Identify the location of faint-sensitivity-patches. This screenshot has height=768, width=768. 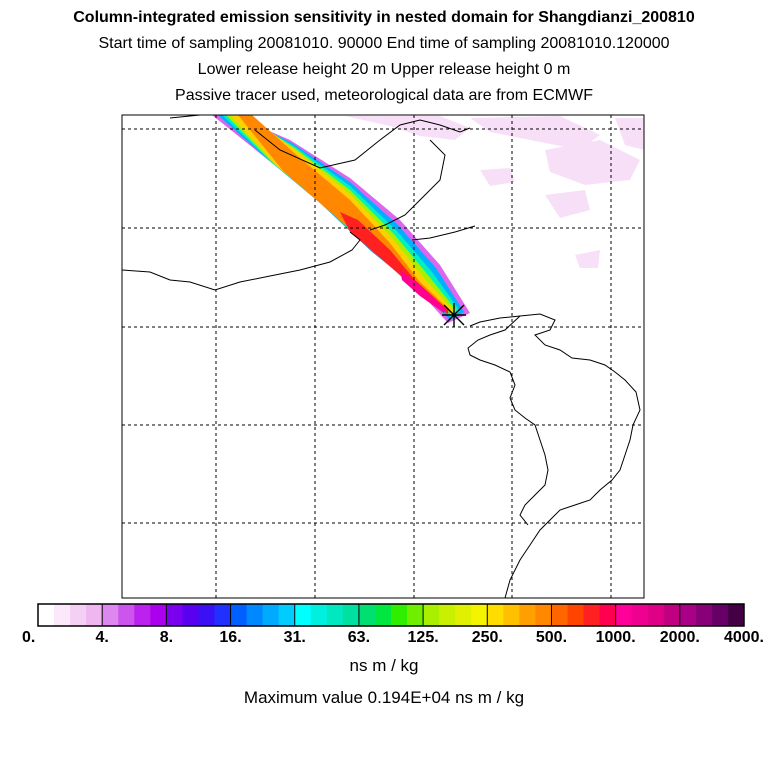
(494, 192).